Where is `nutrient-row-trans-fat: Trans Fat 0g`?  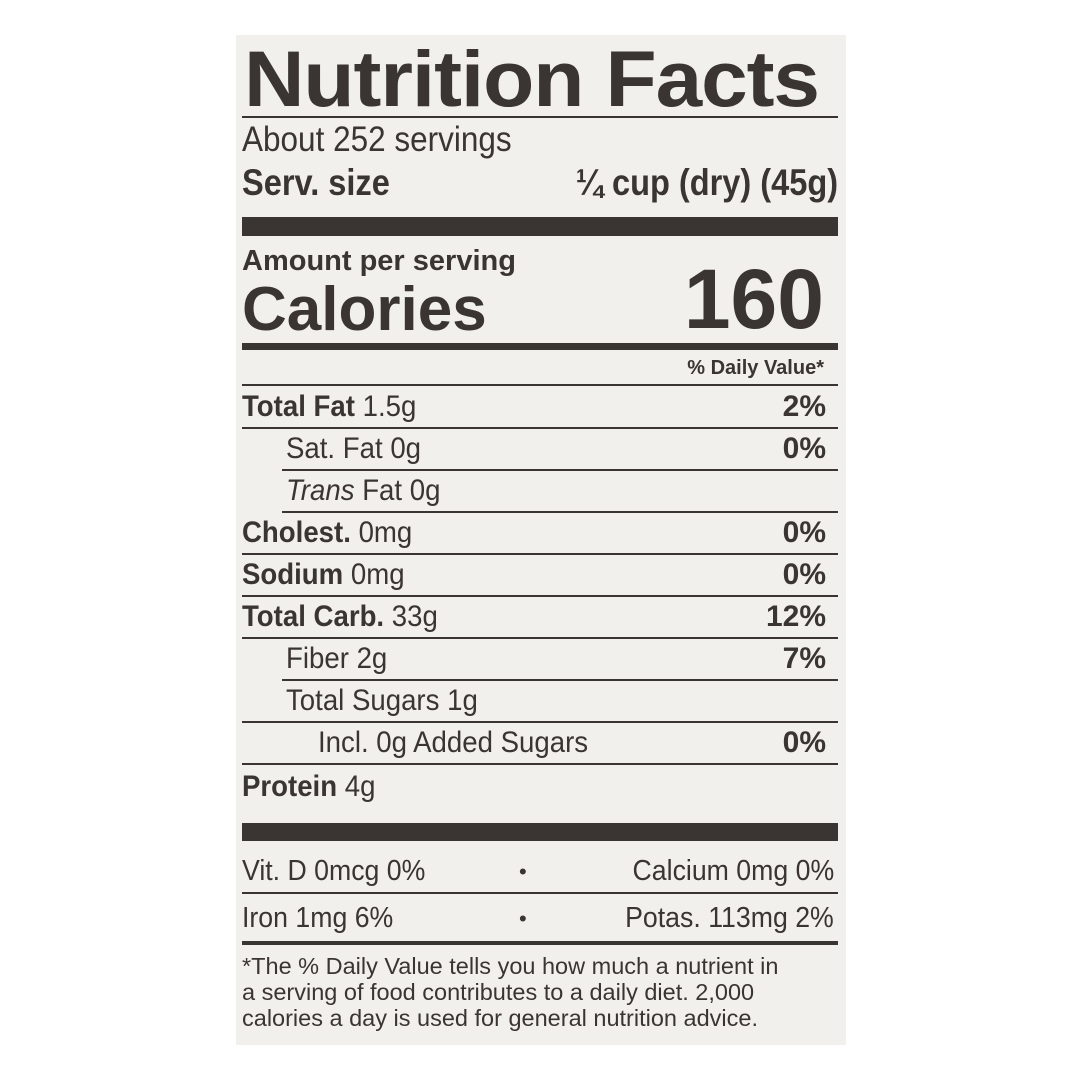 nutrient-row-trans-fat: Trans Fat 0g is located at coordinates (560, 492).